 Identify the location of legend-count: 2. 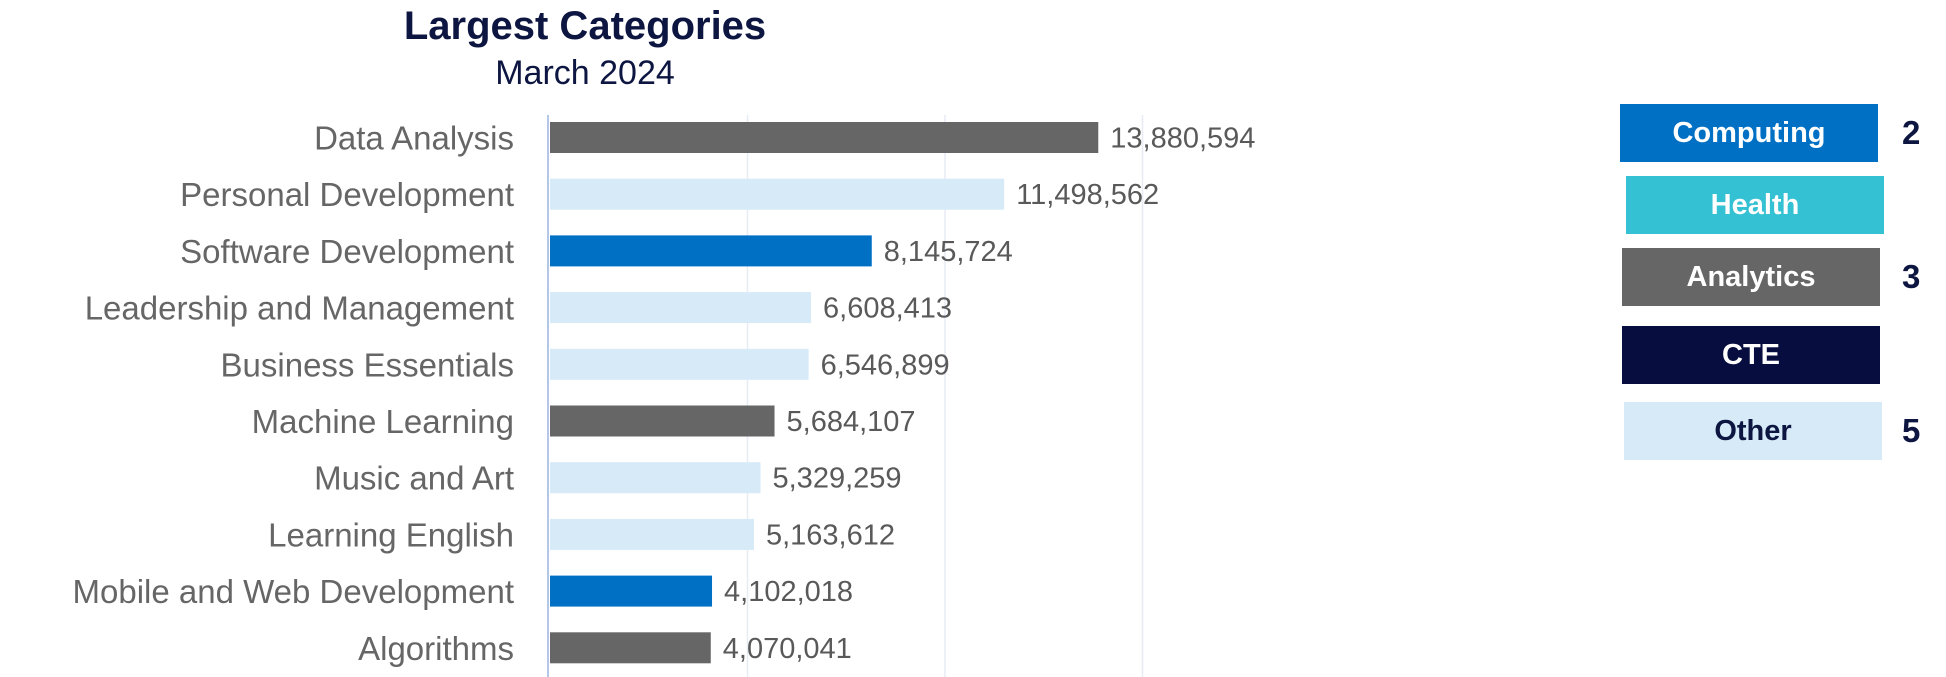
(1911, 132).